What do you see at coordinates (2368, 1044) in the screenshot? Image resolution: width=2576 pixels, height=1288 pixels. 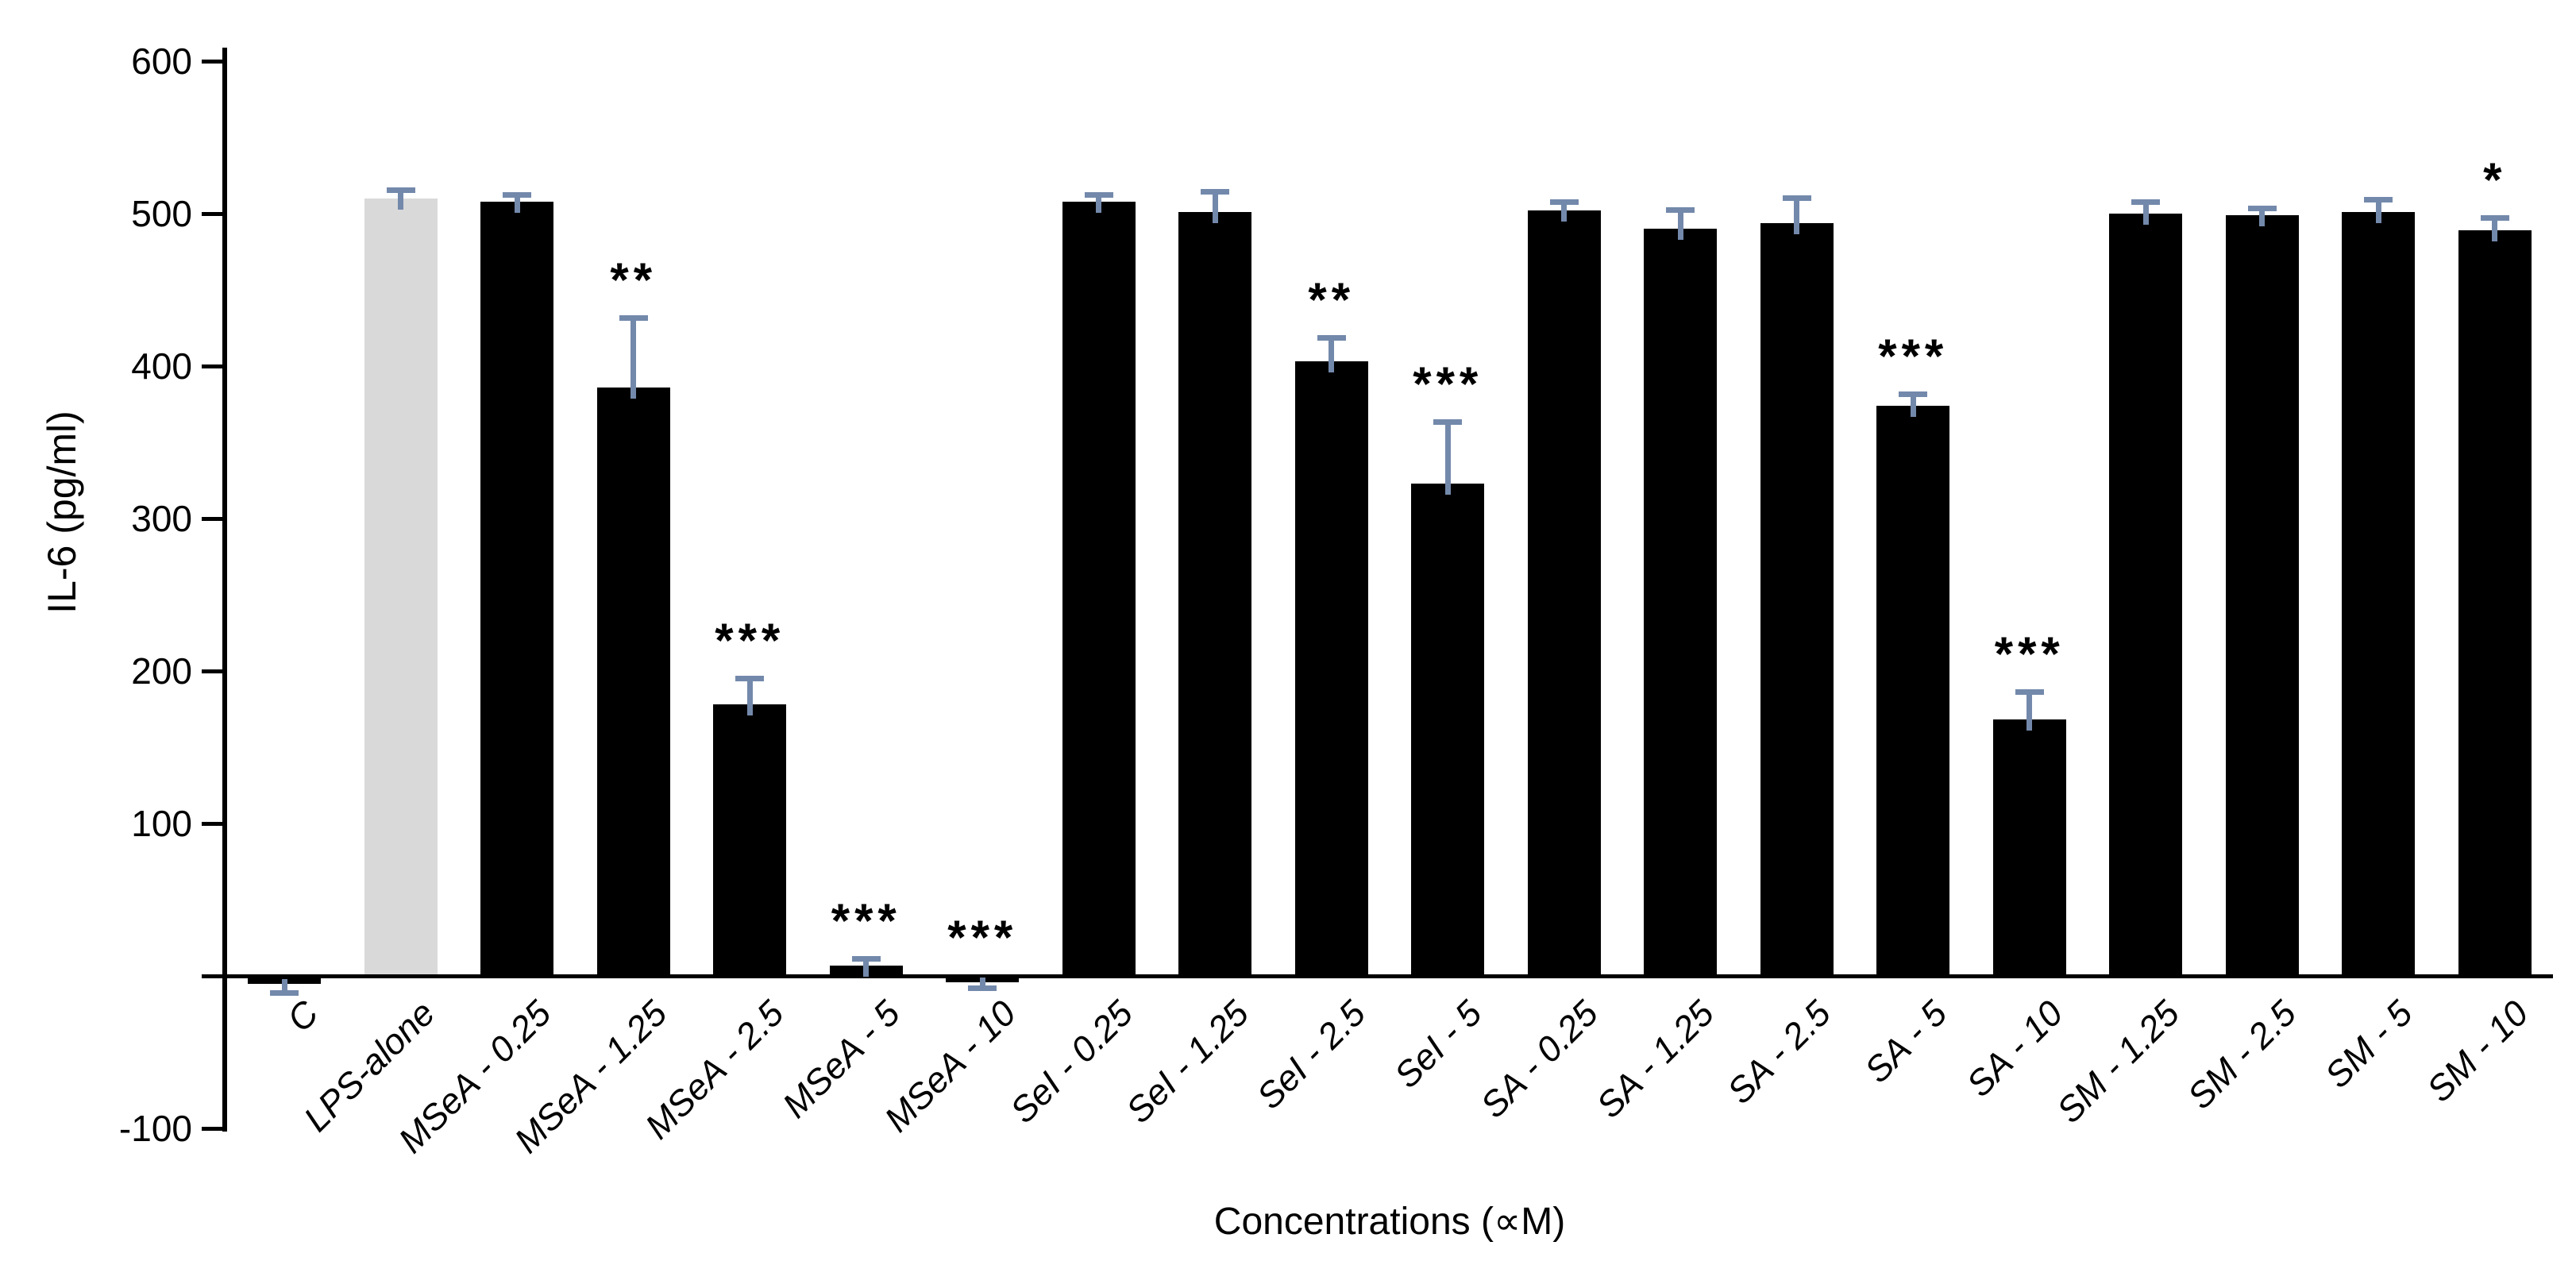 I see `category-label: SM - 5` at bounding box center [2368, 1044].